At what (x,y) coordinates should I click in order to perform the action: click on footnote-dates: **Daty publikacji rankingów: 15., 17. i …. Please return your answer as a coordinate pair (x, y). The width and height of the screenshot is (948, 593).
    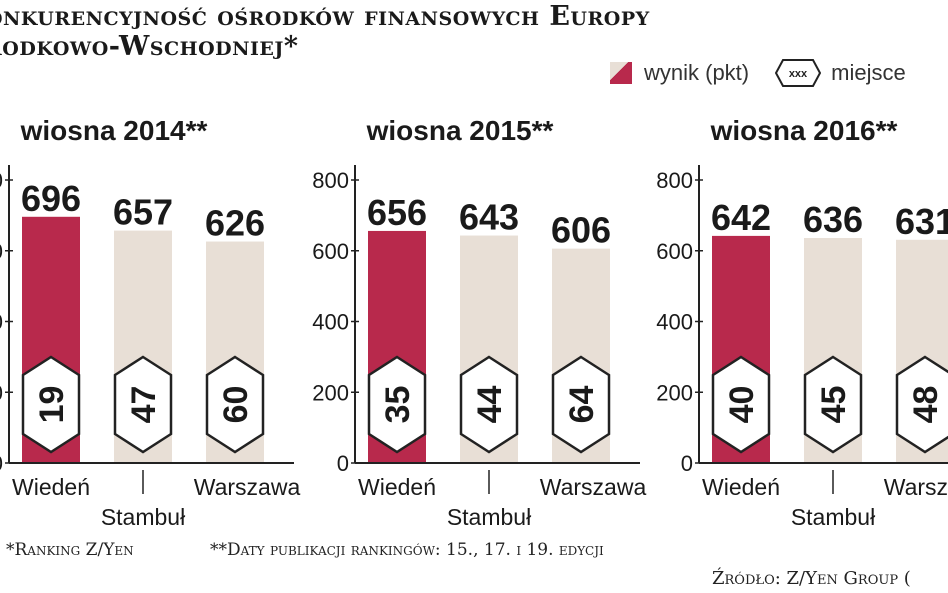
    Looking at the image, I should click on (407, 550).